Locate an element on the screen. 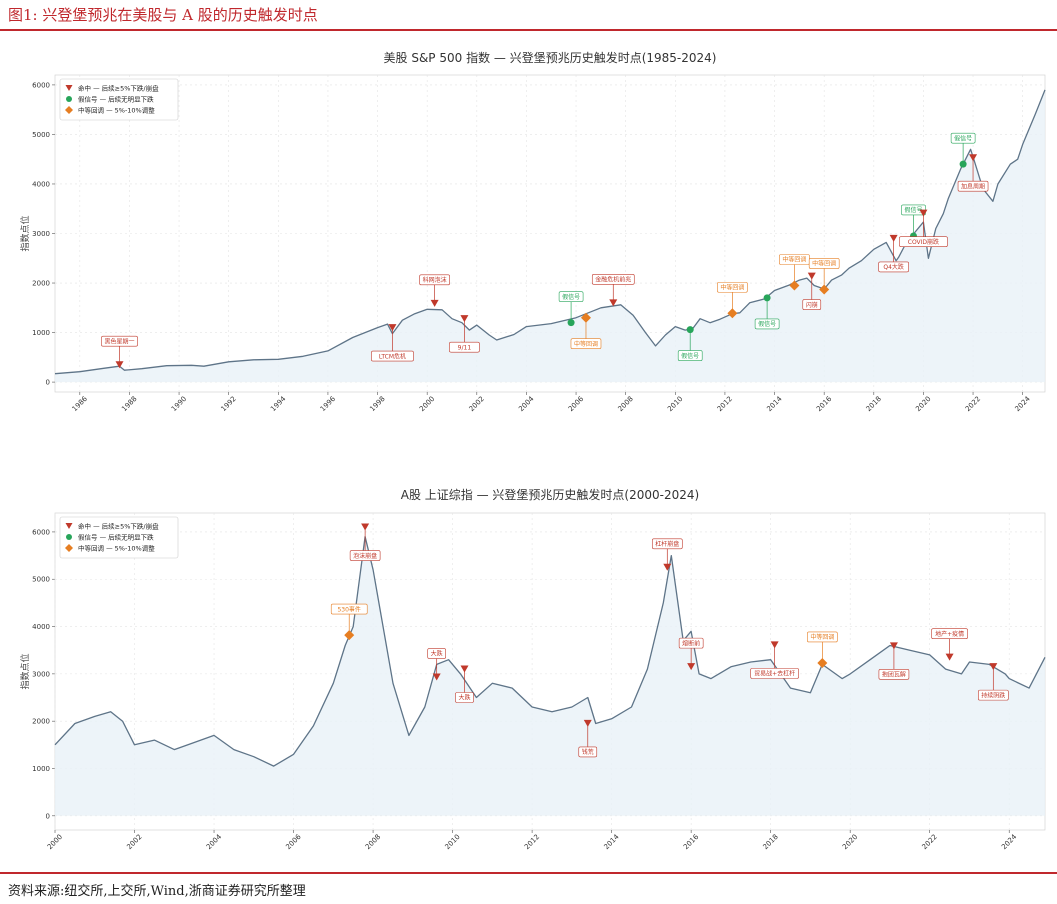 The image size is (1057, 904). event-label: 杠杆崩盘 is located at coordinates (667, 544).